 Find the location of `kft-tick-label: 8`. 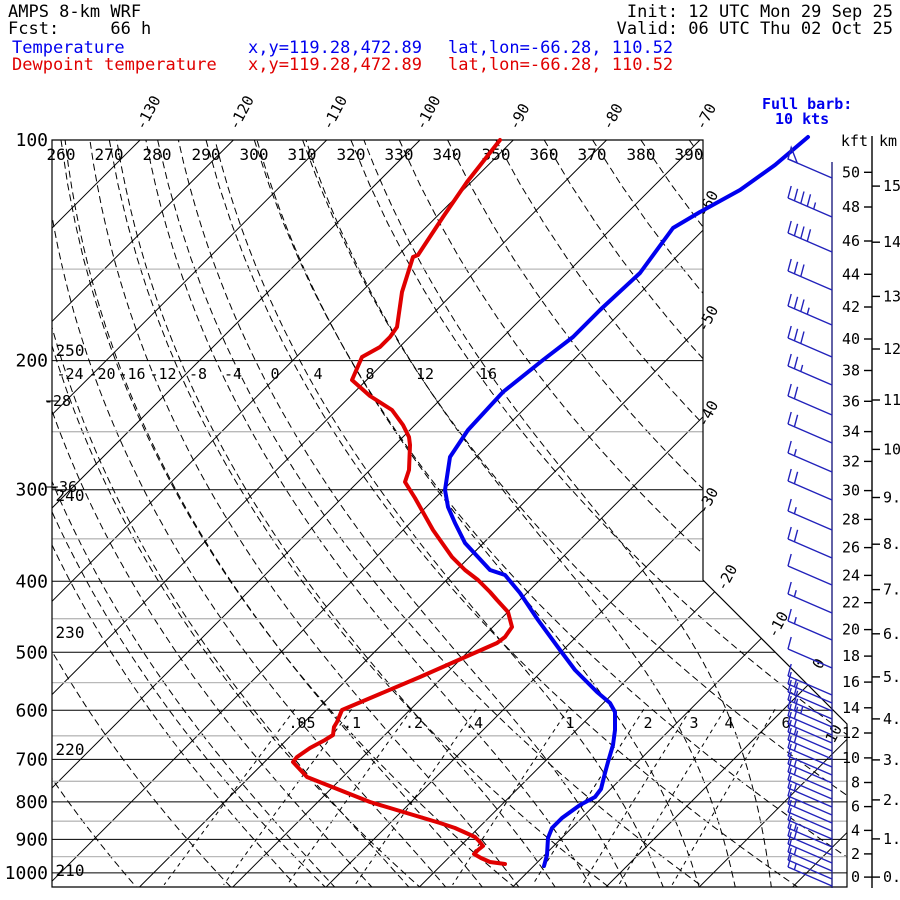

kft-tick-label: 8 is located at coordinates (855, 783).